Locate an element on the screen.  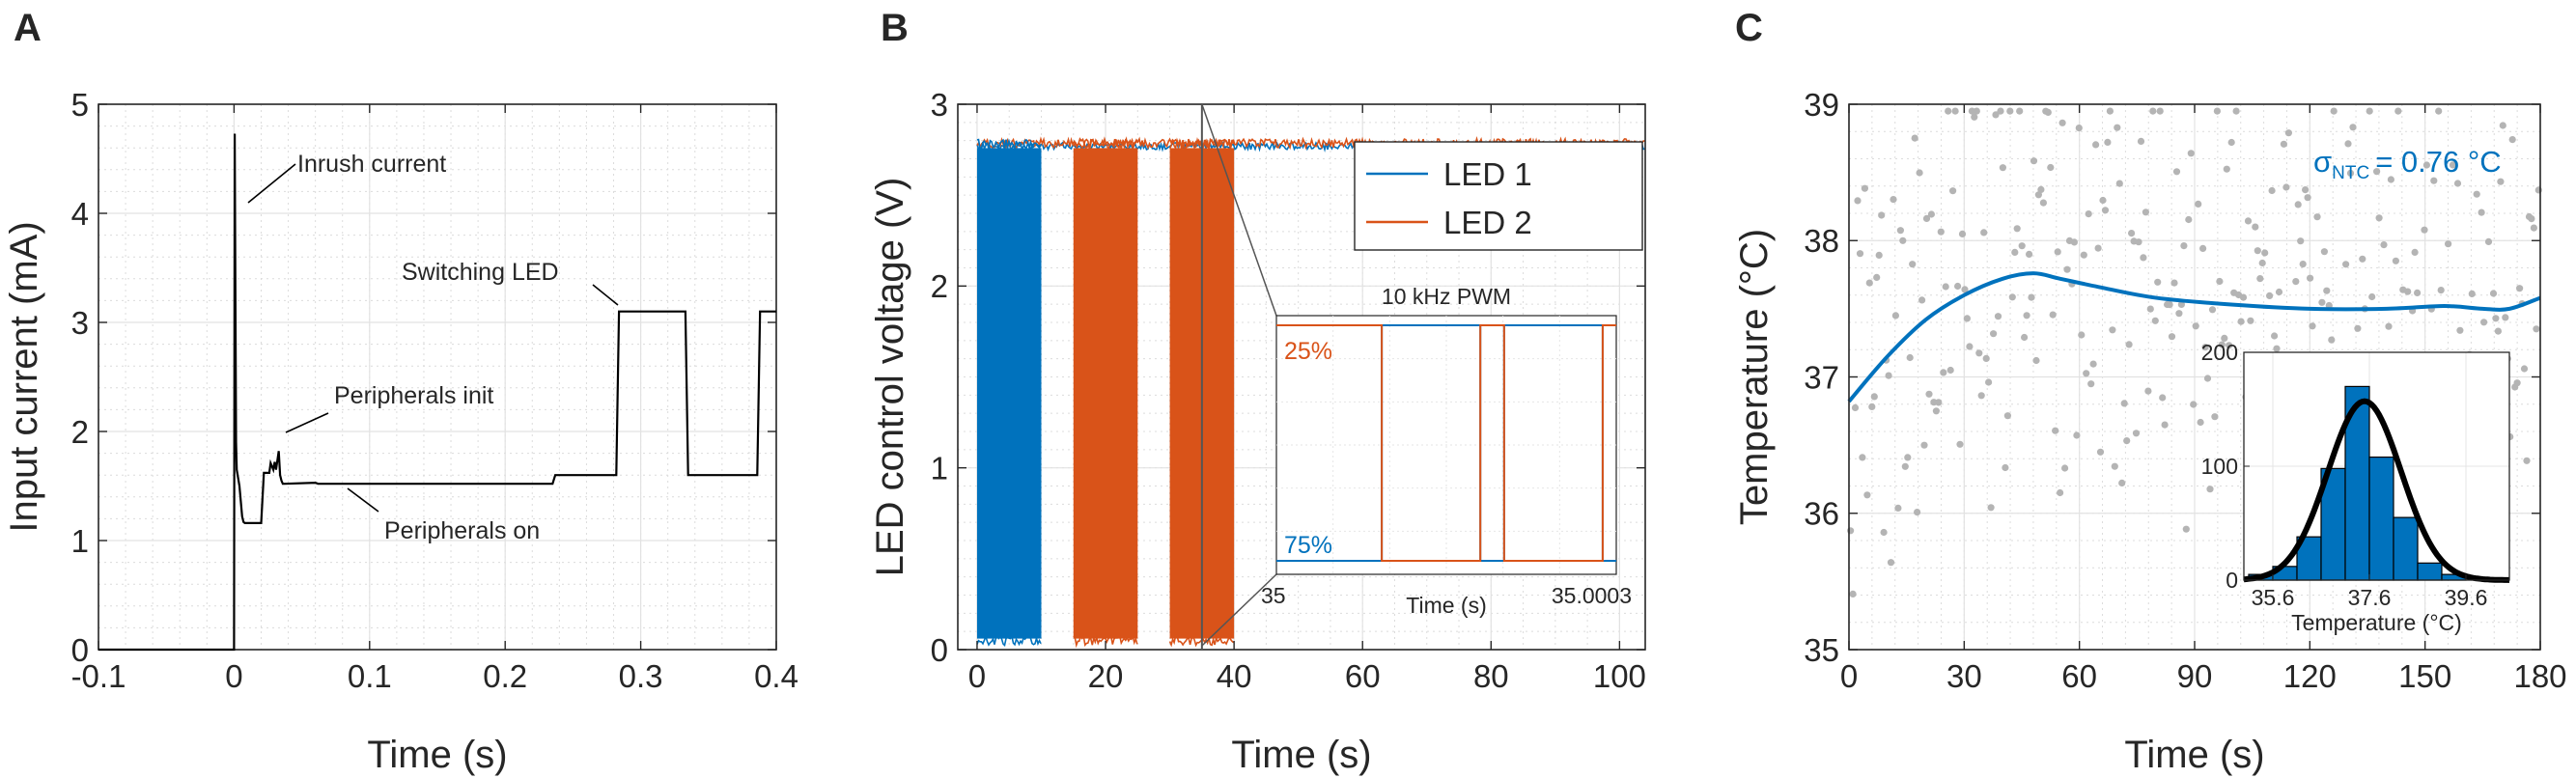
b-x-tick-label: 100 is located at coordinates (1620, 676).